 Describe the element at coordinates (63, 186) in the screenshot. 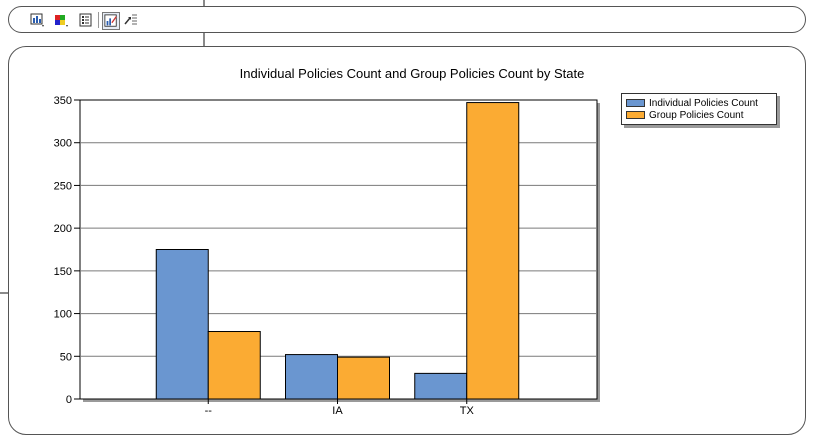

I see `y-tick-label: 250` at that location.